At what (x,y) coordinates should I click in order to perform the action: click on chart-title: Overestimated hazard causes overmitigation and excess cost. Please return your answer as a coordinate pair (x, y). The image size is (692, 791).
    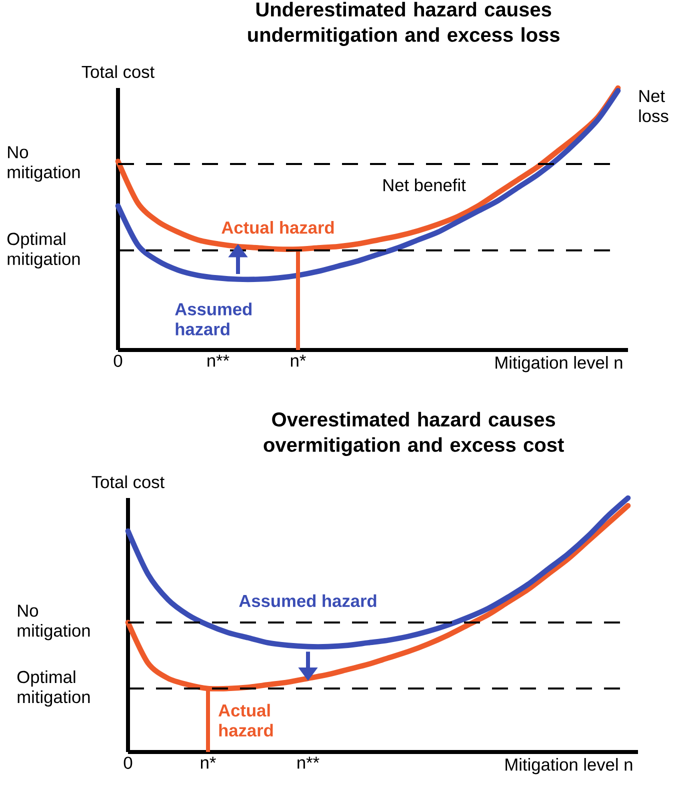
    Looking at the image, I should click on (414, 434).